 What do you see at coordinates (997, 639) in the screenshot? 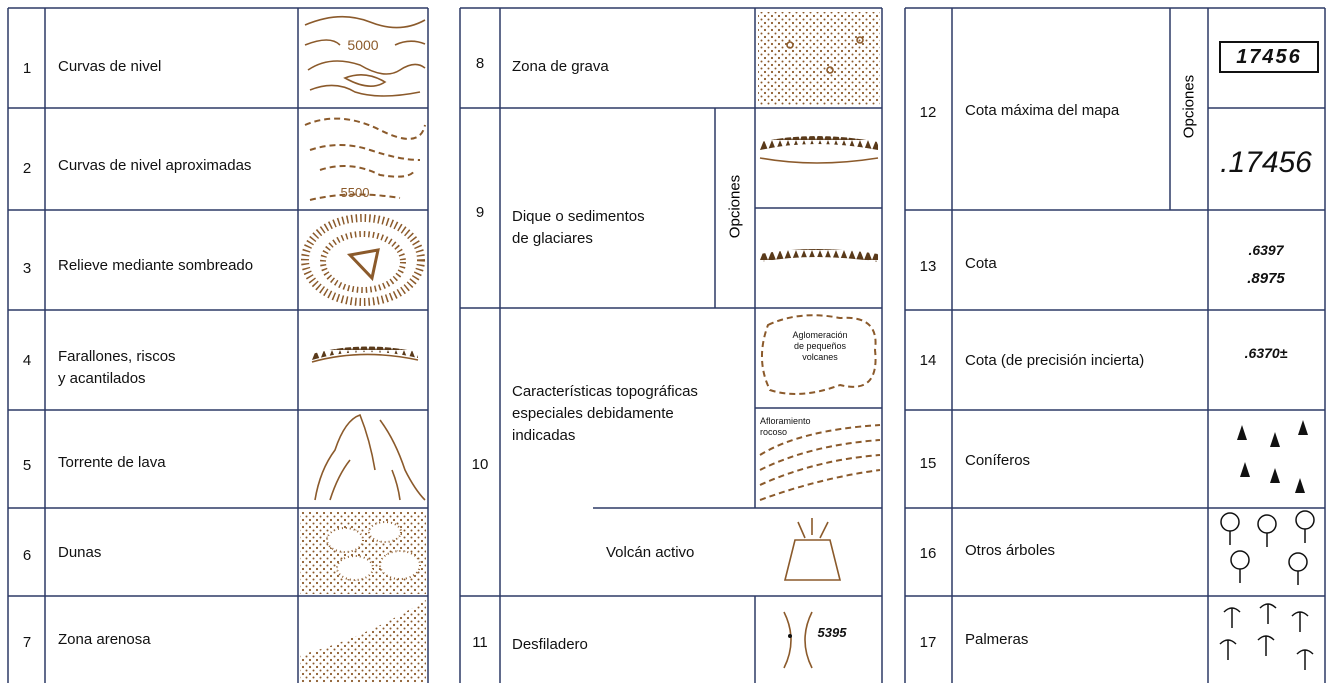
I see `row-label: Palmeras` at bounding box center [997, 639].